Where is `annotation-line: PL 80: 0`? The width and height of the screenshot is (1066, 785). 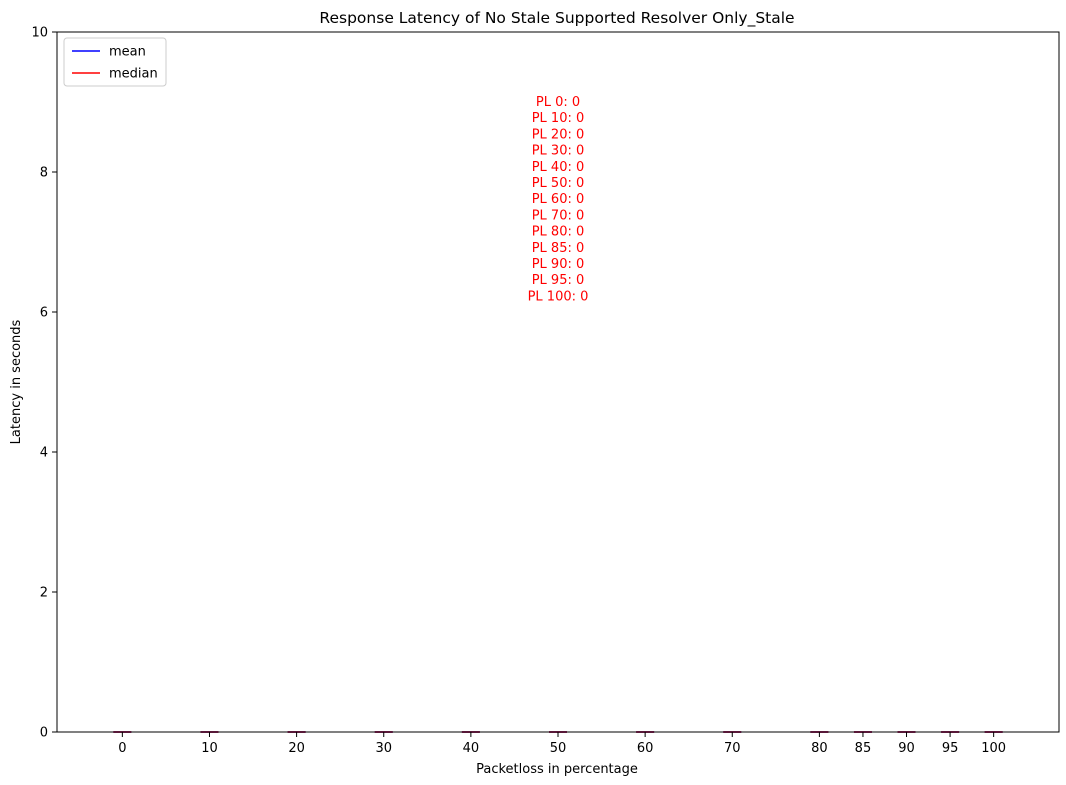 annotation-line: PL 80: 0 is located at coordinates (558, 232).